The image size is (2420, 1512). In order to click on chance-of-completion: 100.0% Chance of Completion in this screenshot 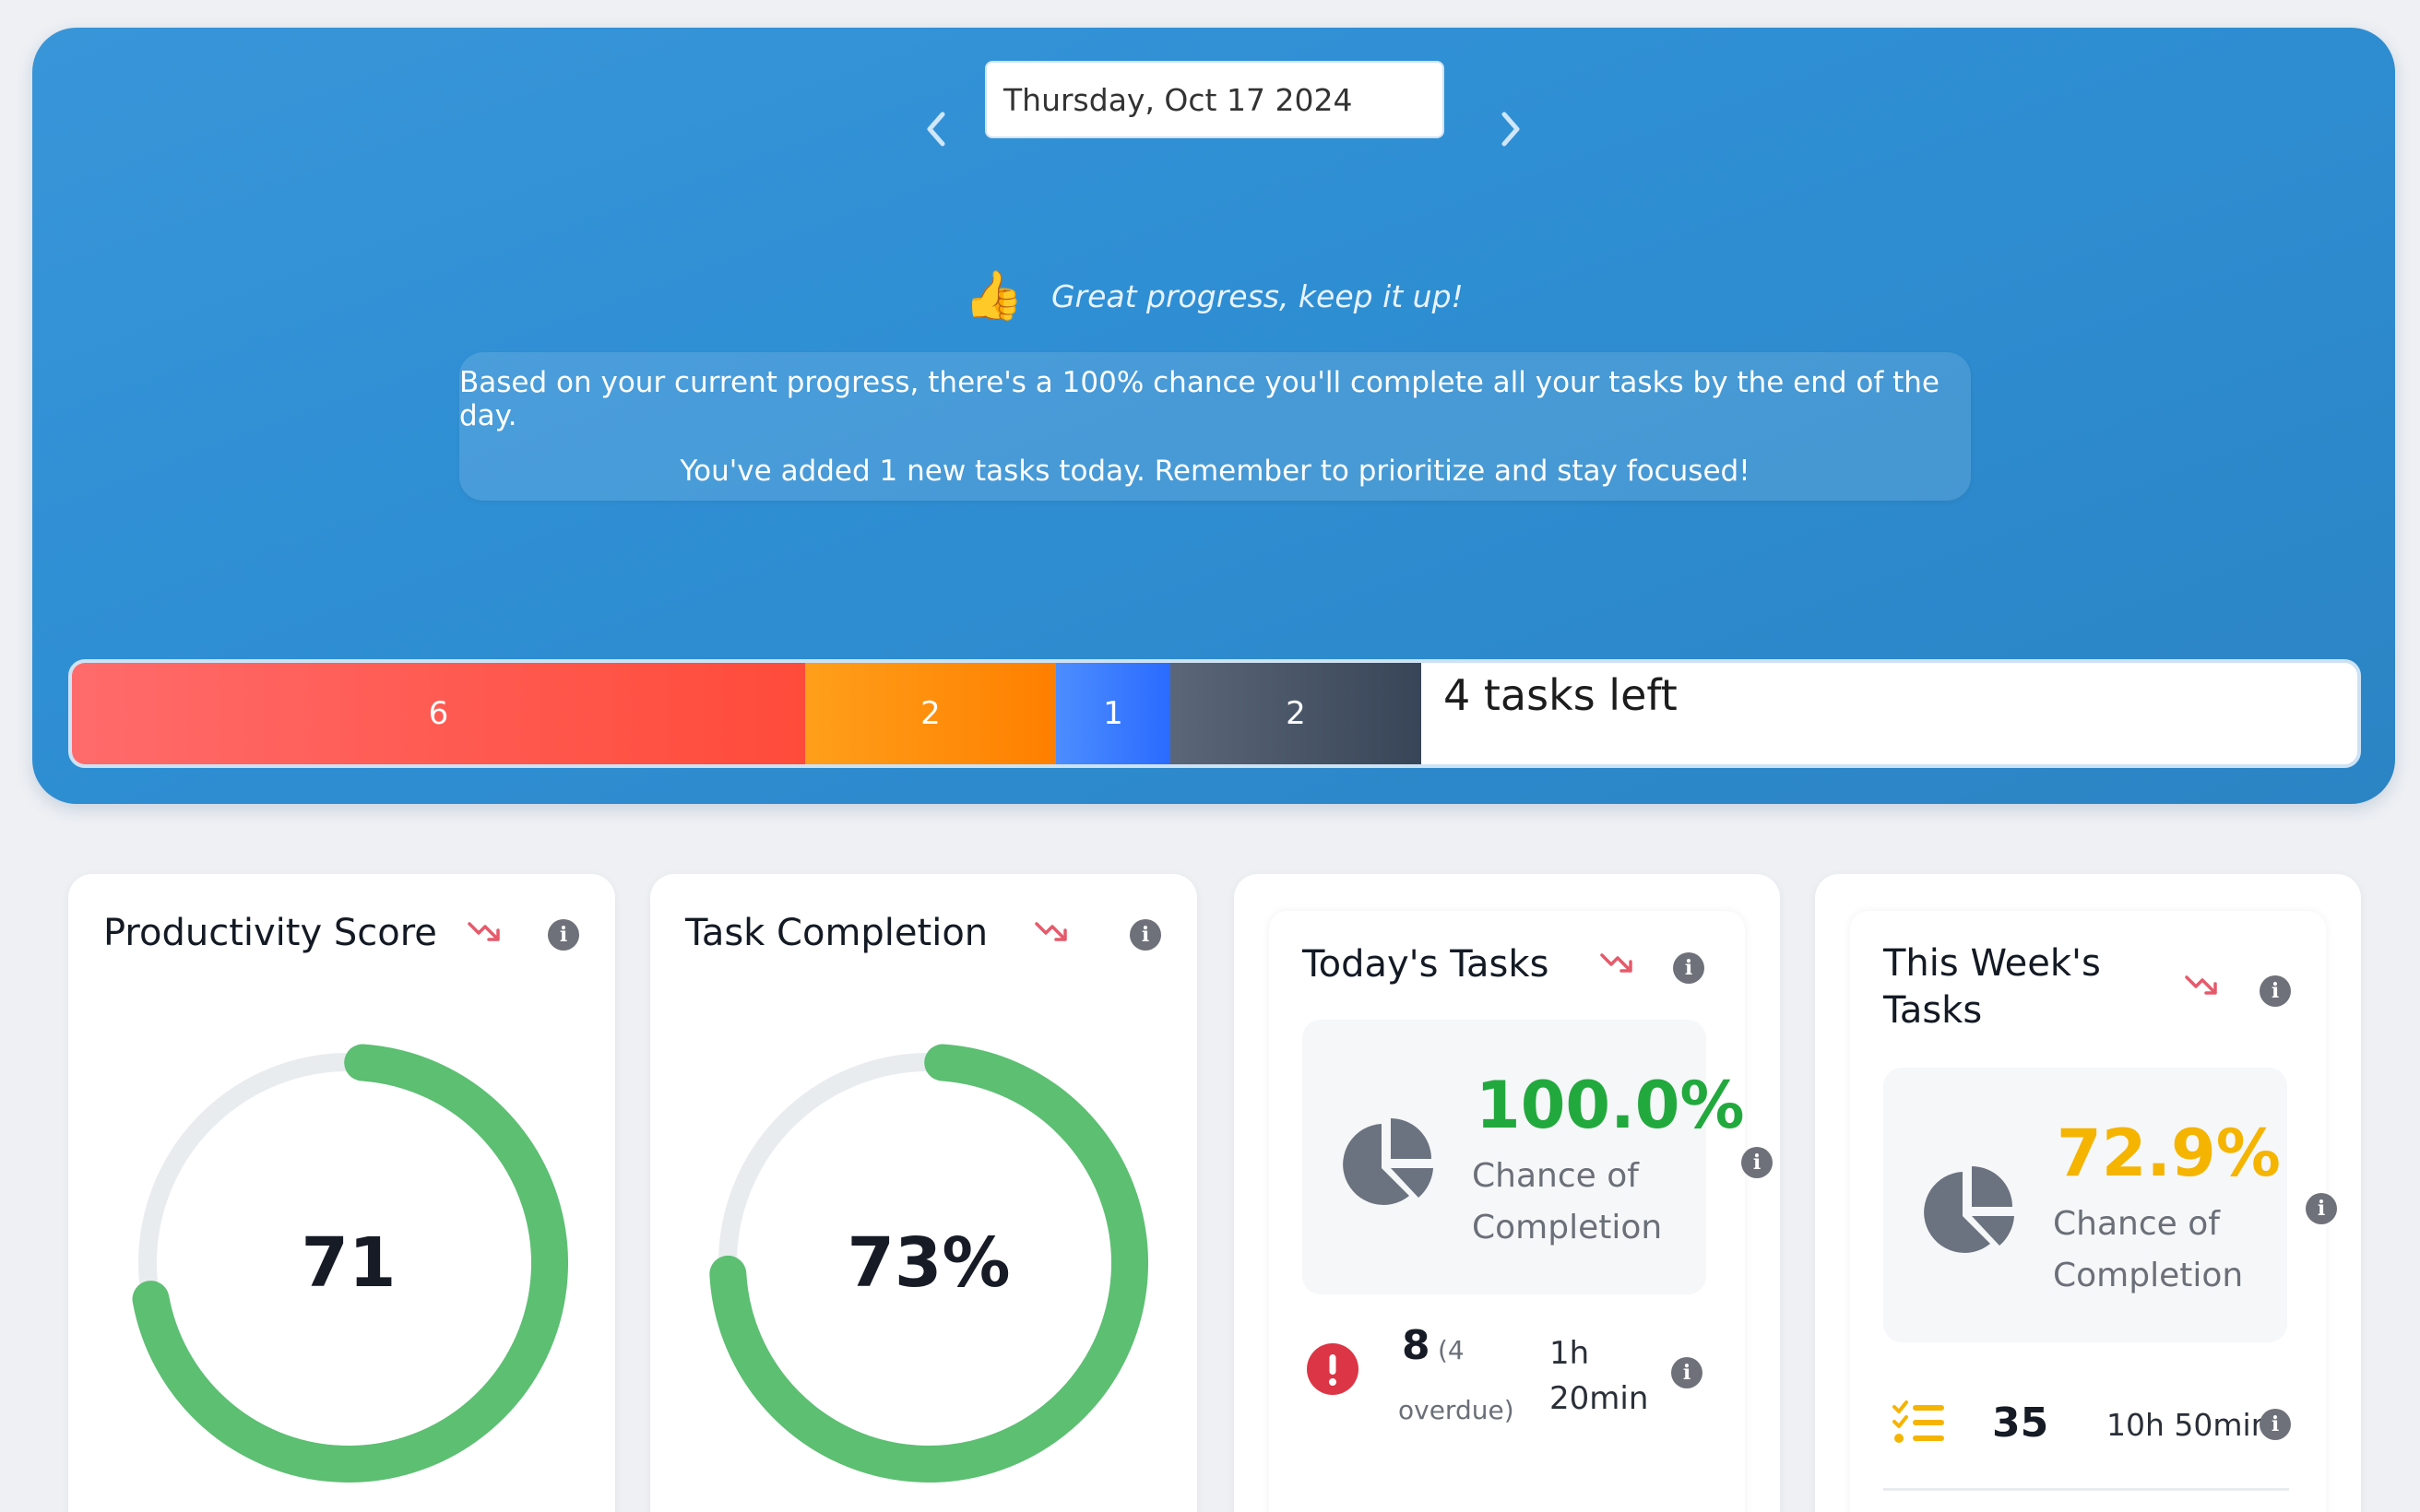, I will do `click(1523, 1157)`.